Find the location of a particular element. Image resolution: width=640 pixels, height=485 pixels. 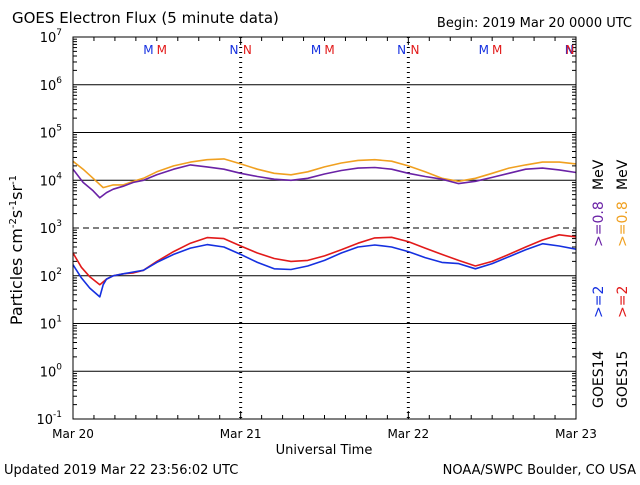

y-tick-label: 10⁻¹ is located at coordinates (49, 419).